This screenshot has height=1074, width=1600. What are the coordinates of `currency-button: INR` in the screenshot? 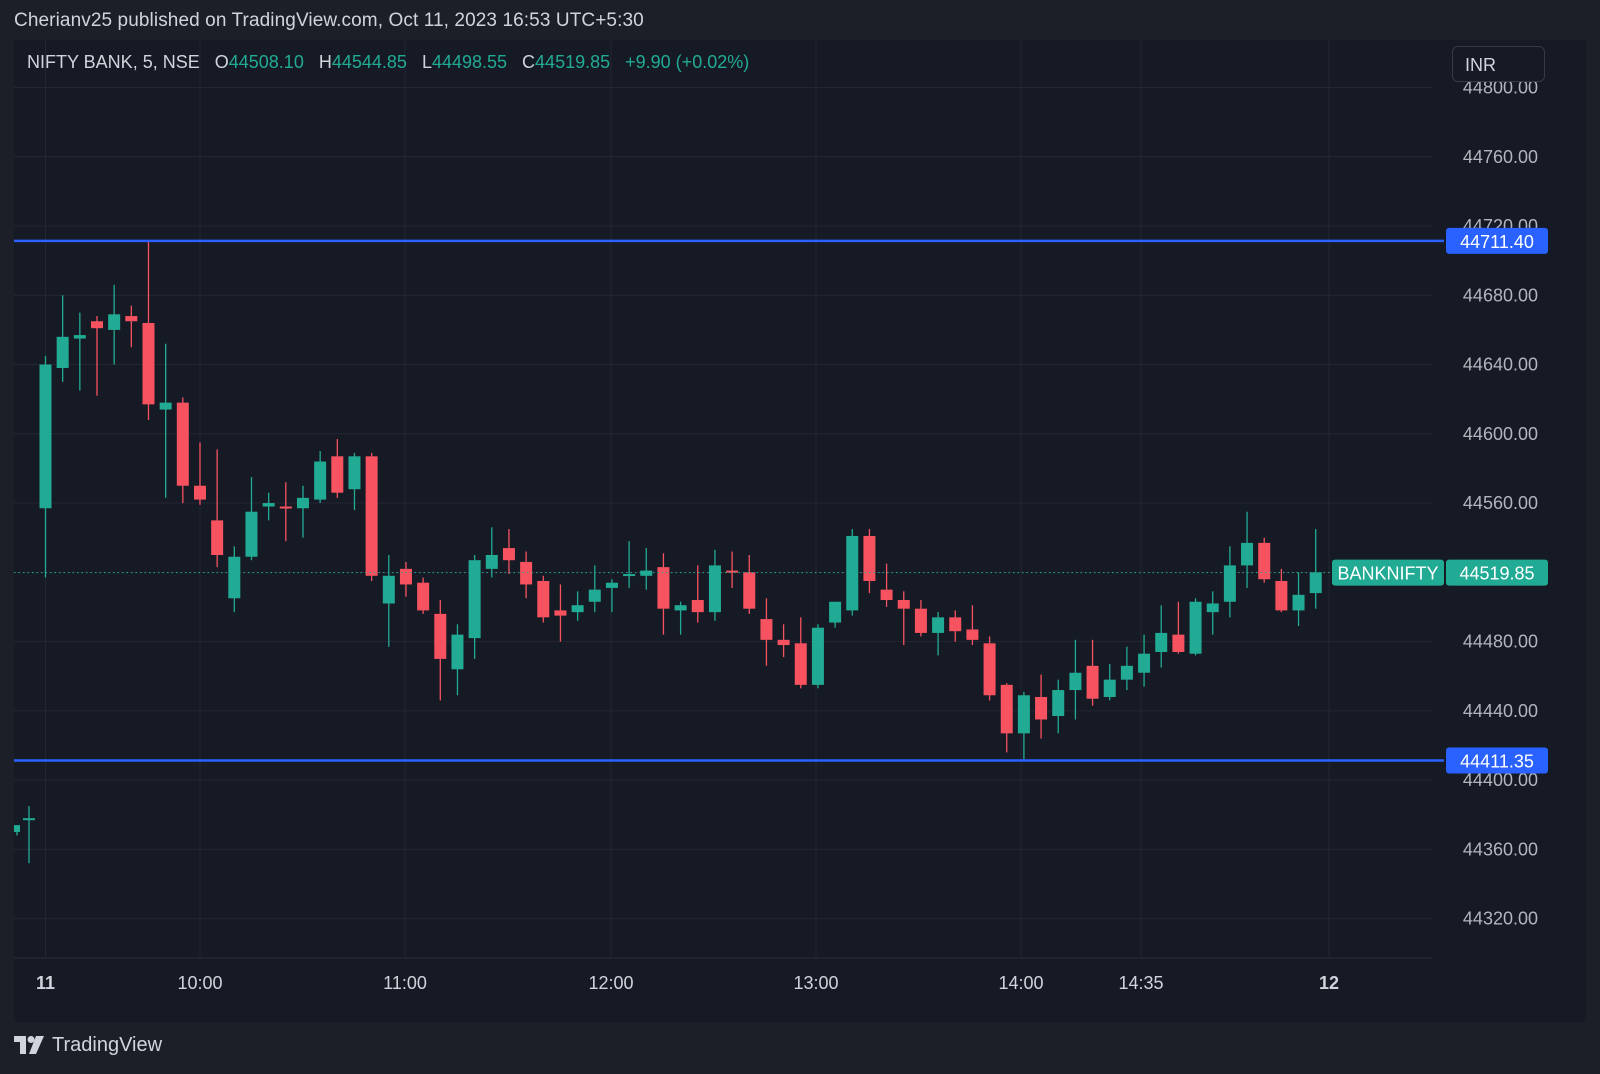 It's located at (1498, 64).